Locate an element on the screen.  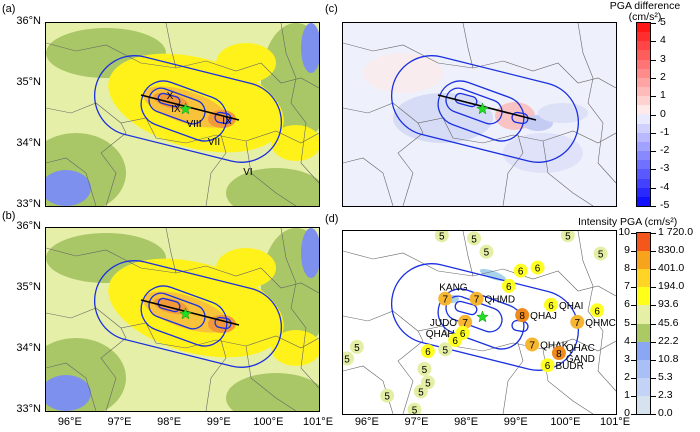
pga-tick-label: 2.3 is located at coordinates (665, 394).